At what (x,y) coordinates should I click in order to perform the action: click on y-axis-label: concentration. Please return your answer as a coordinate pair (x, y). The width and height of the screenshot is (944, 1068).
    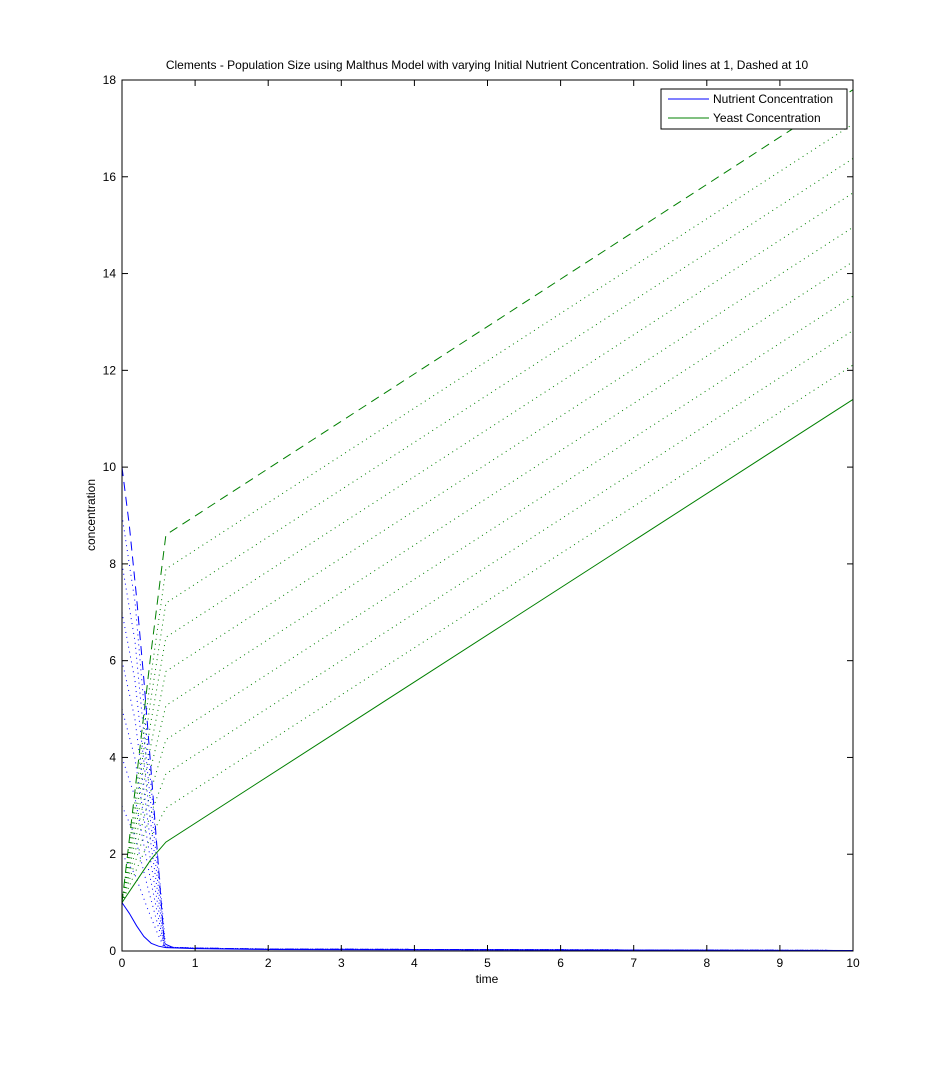
    Looking at the image, I should click on (91, 515).